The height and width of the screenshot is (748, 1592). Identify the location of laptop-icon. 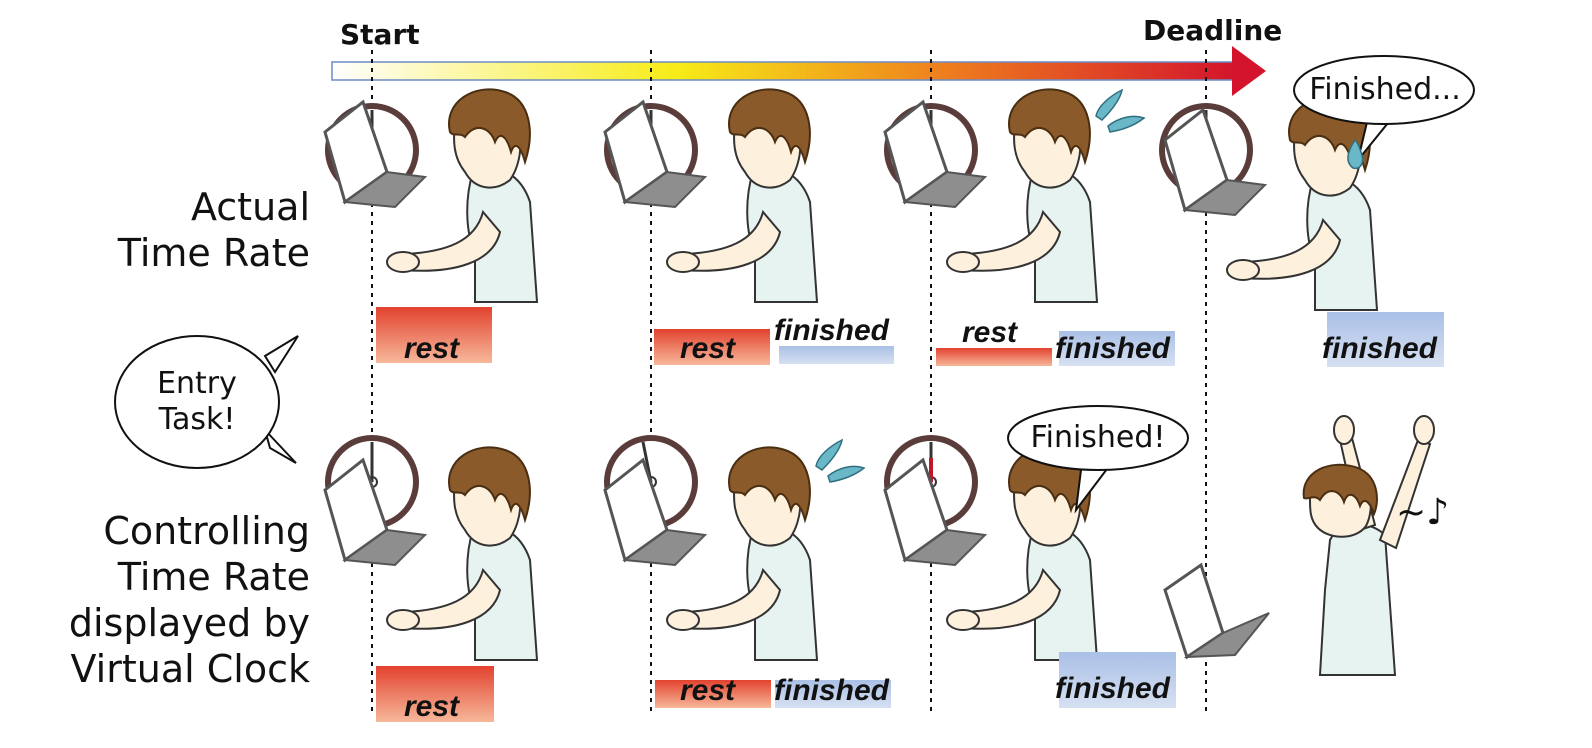
(1216, 611).